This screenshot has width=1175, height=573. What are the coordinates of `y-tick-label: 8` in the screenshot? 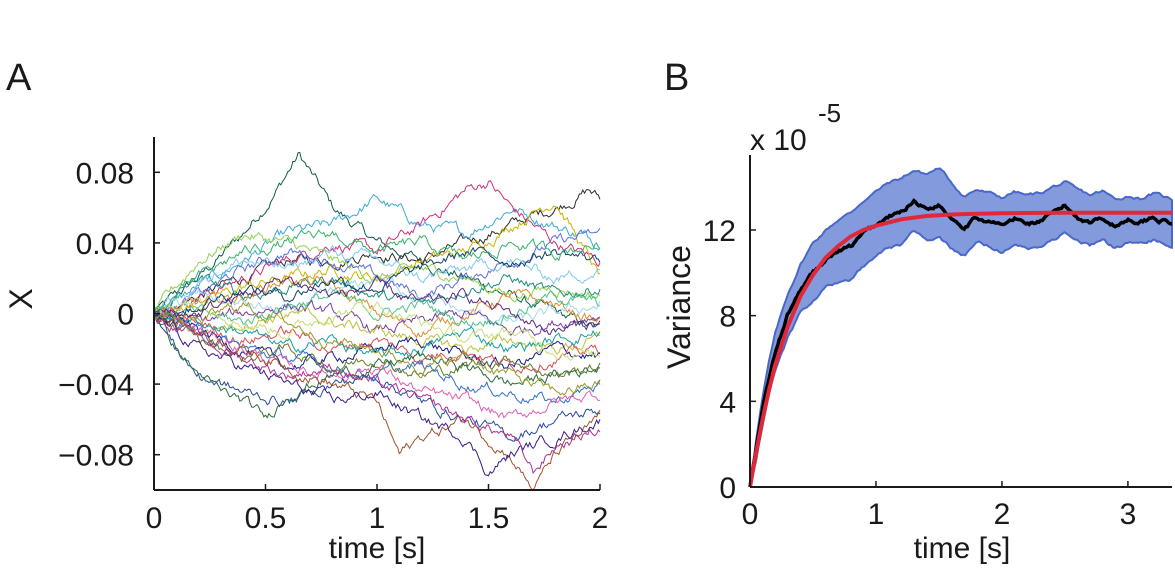 It's located at (727, 317).